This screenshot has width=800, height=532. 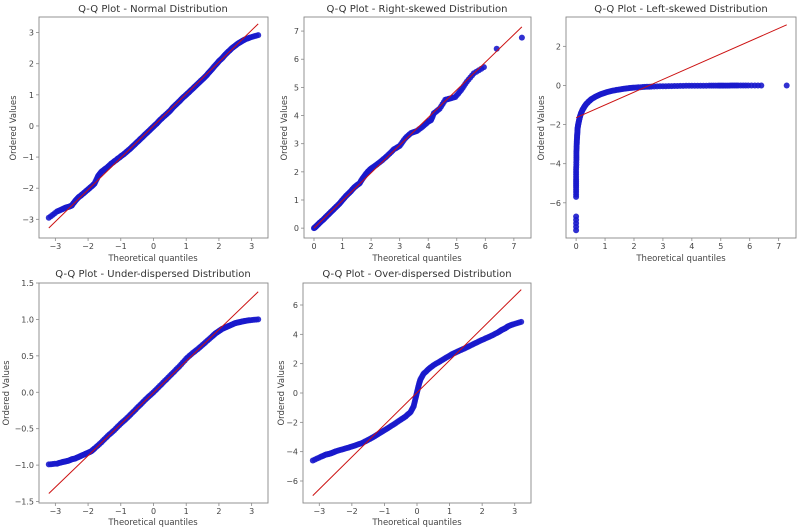 I want to click on chart-title: Q-Q Plot - Normal Distribution, so click(x=153, y=9).